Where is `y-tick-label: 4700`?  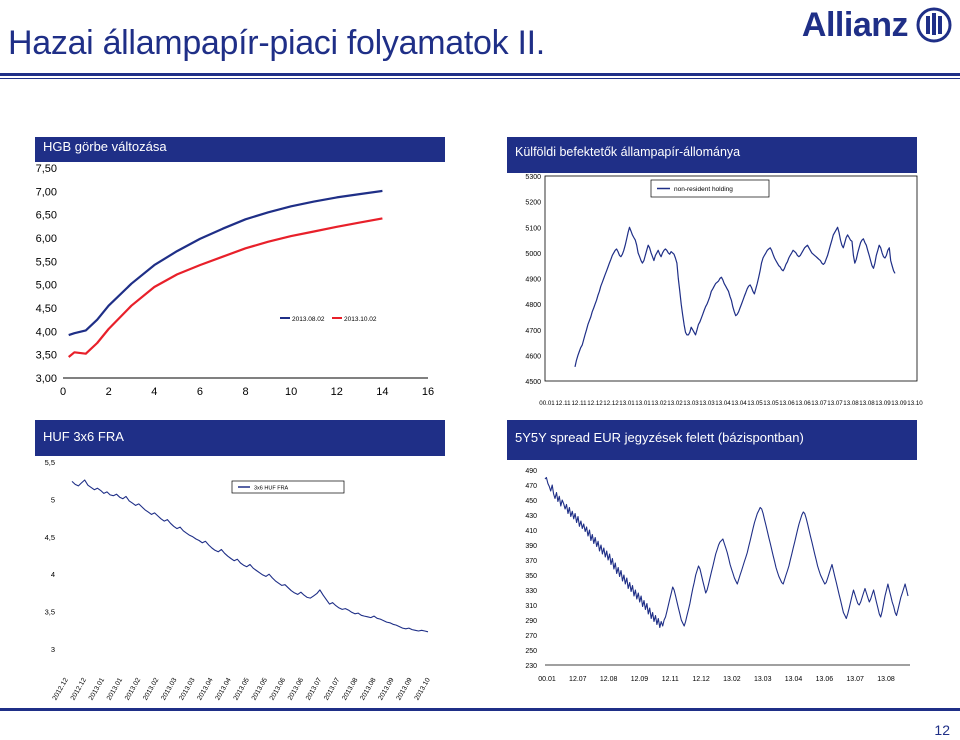 y-tick-label: 4700 is located at coordinates (533, 331).